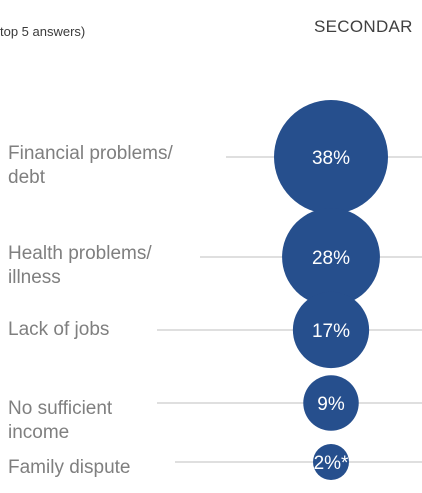 The width and height of the screenshot is (422, 493). I want to click on bubble-value-label: 38%, so click(331, 158).